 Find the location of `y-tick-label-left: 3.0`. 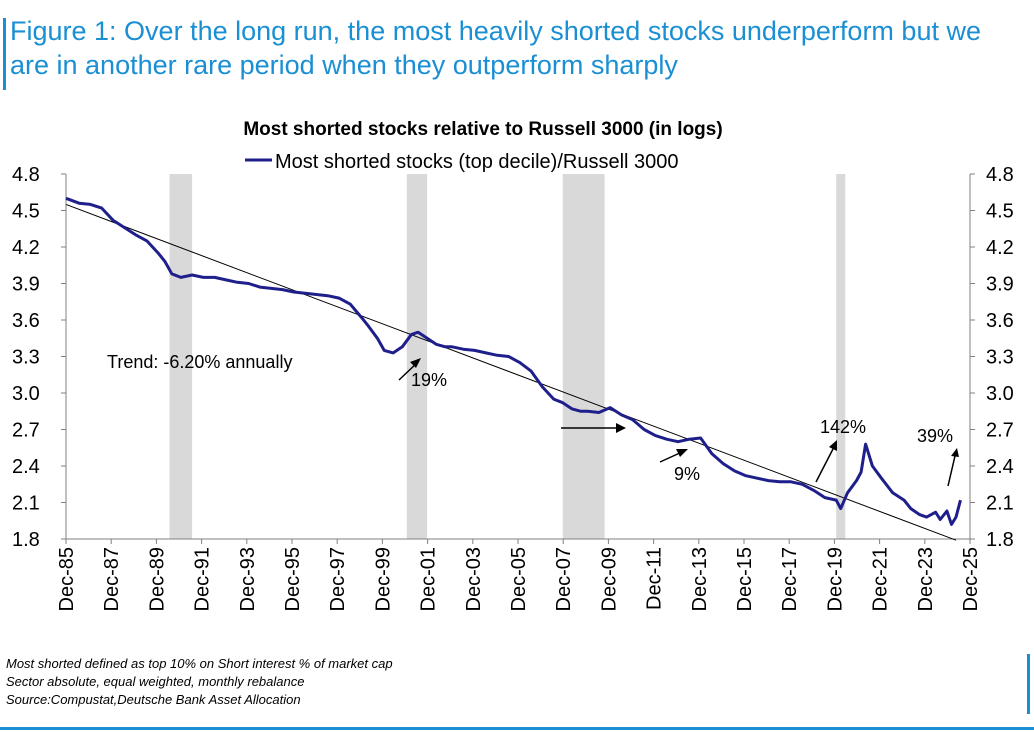

y-tick-label-left: 3.0 is located at coordinates (26, 394).